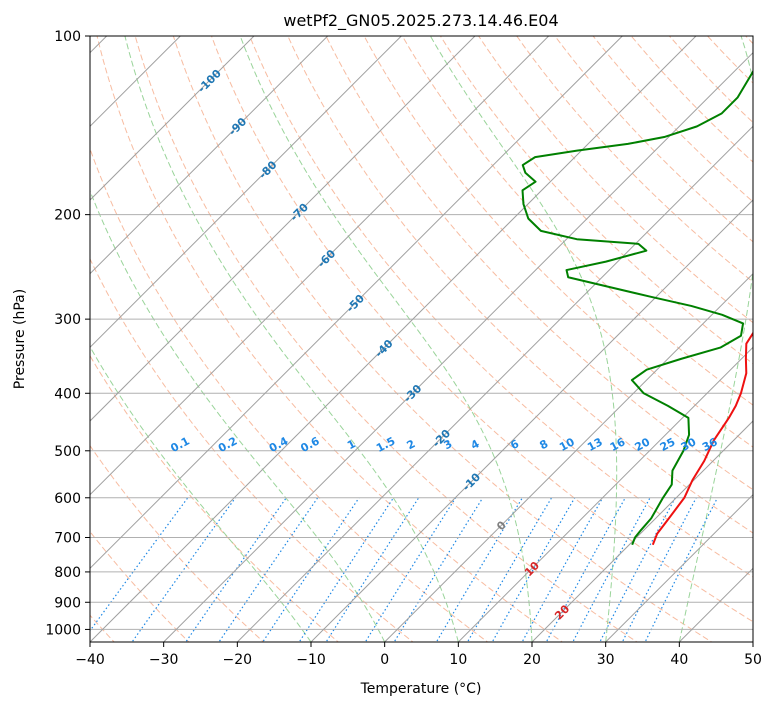 This screenshot has width=775, height=708. What do you see at coordinates (458, 660) in the screenshot?
I see `x-tick-label: 10` at bounding box center [458, 660].